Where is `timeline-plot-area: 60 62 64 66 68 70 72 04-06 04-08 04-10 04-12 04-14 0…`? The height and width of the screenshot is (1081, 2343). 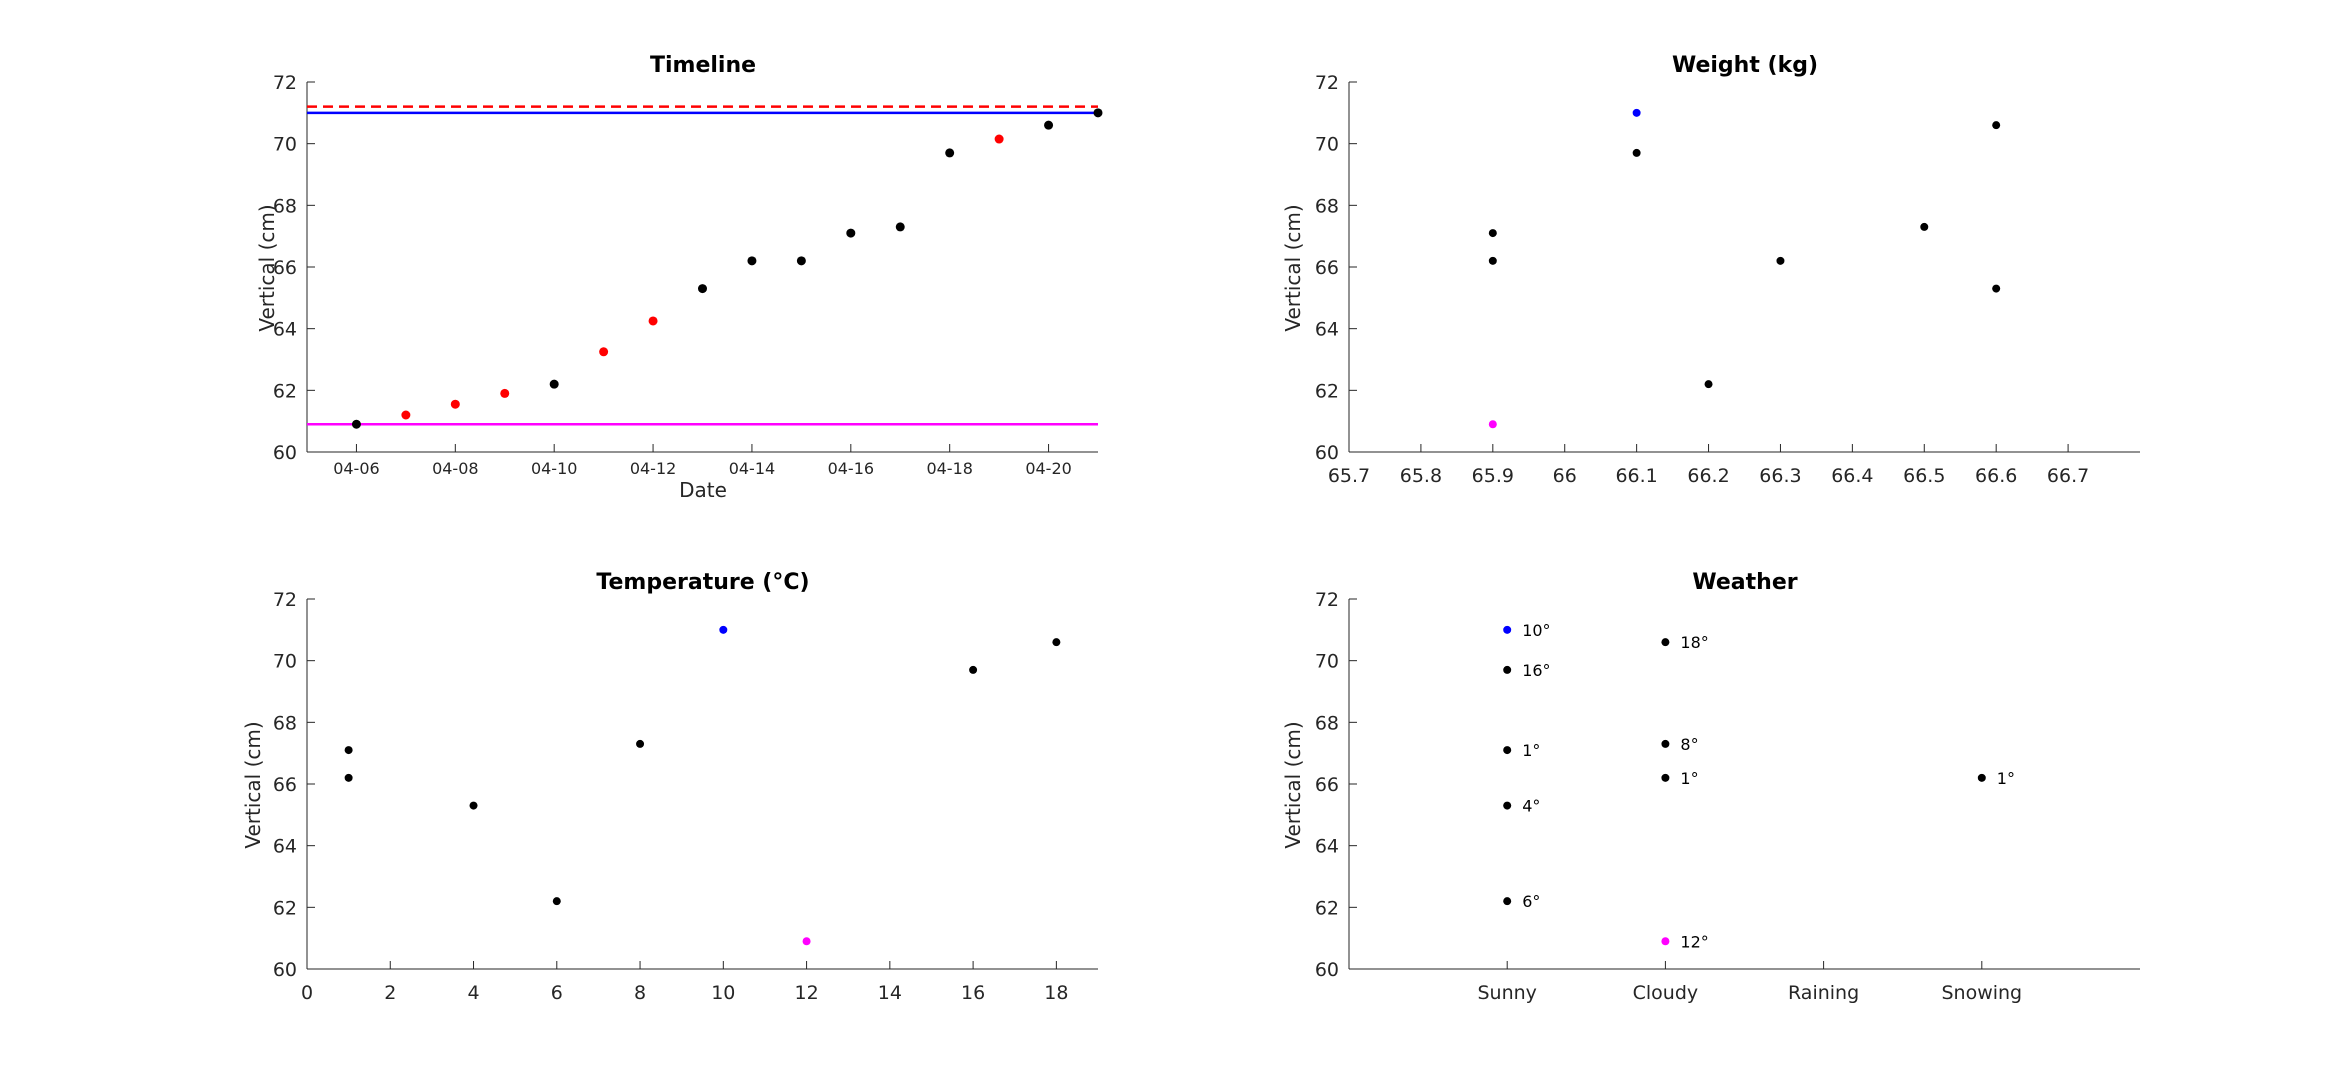 timeline-plot-area: 60 62 64 66 68 70 72 04-06 04-08 04-10 04-12 04-14 0… is located at coordinates (688, 275).